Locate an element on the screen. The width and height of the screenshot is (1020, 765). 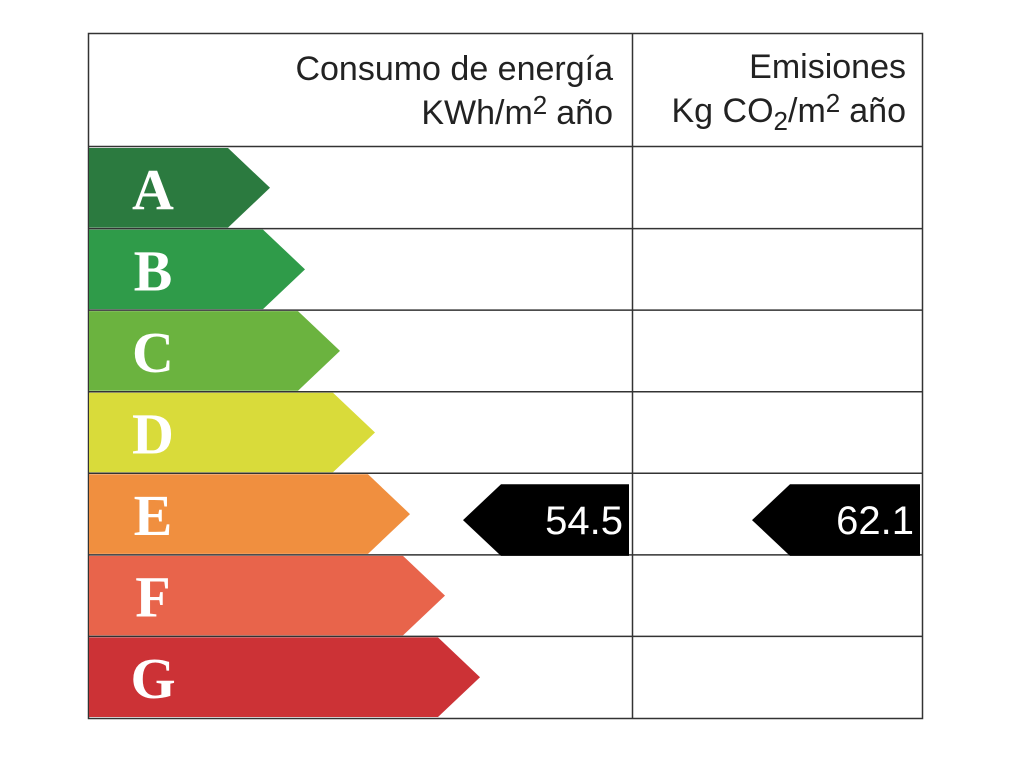
value-text: 54.5 is located at coordinates (584, 521).